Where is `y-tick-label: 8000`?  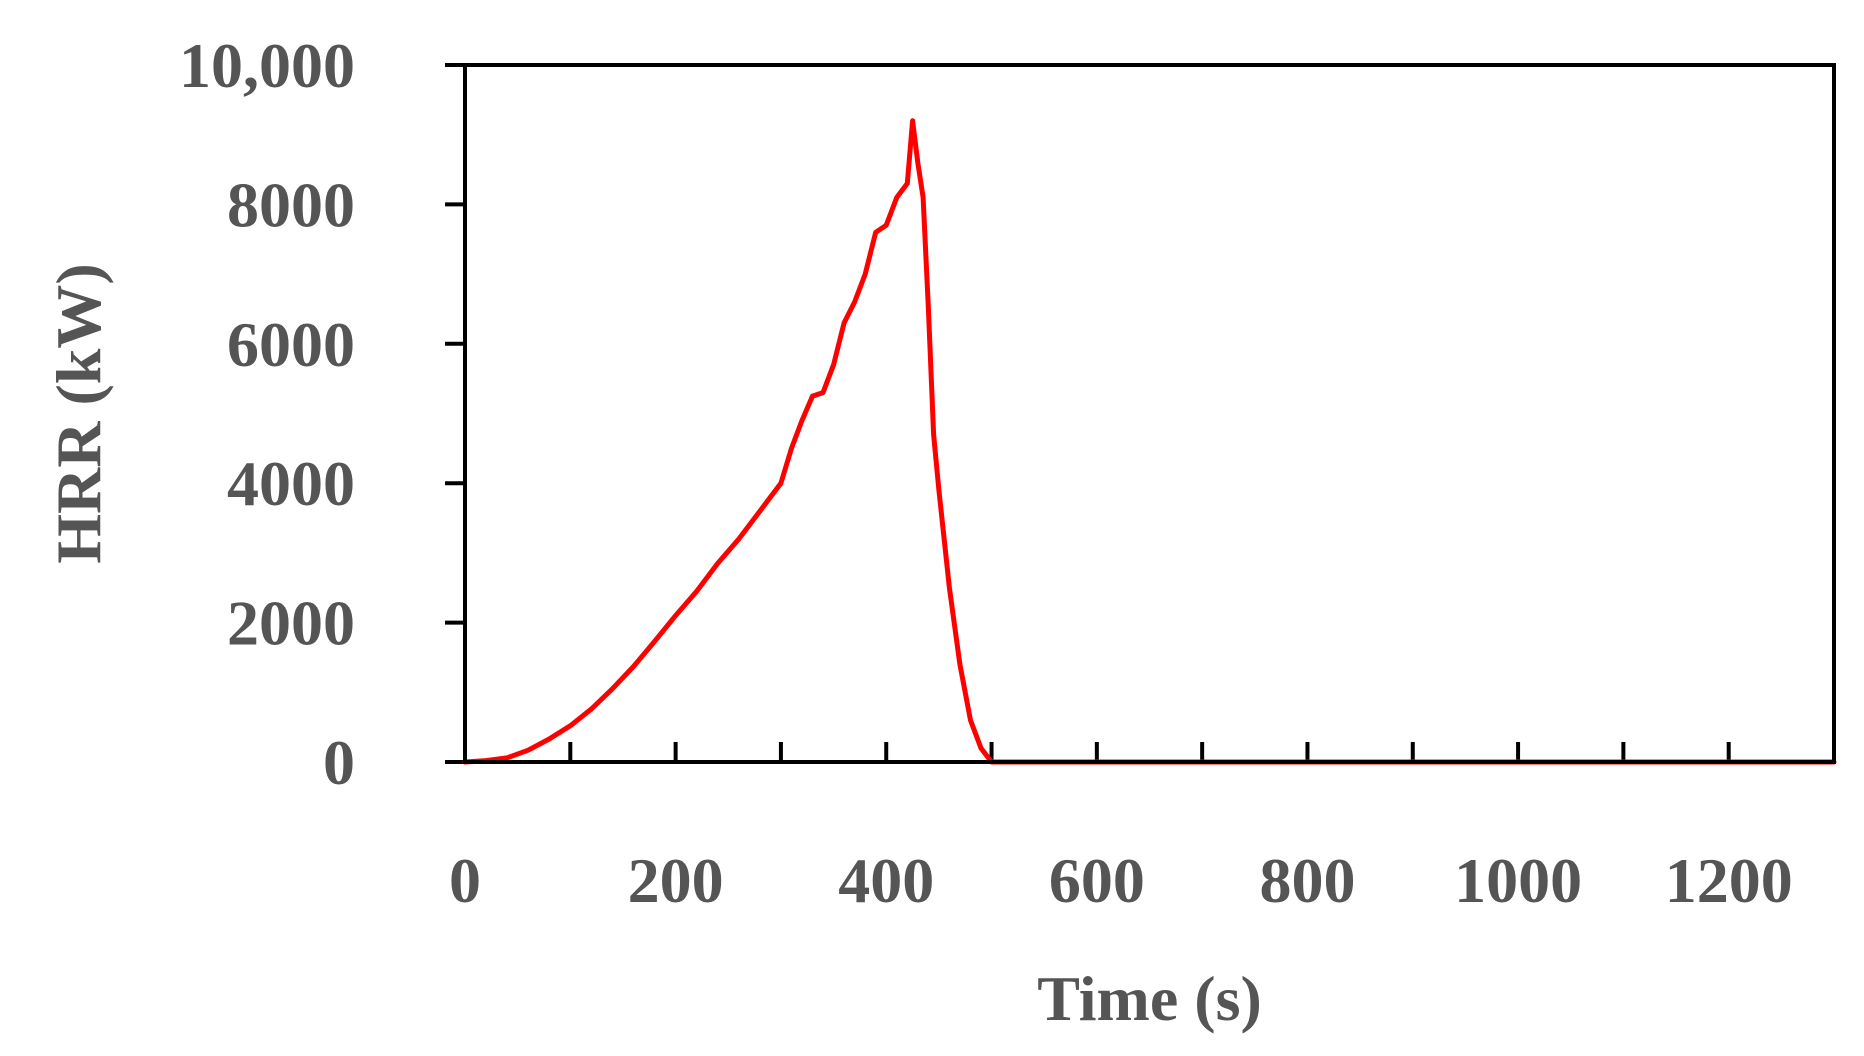
y-tick-label: 8000 is located at coordinates (291, 204).